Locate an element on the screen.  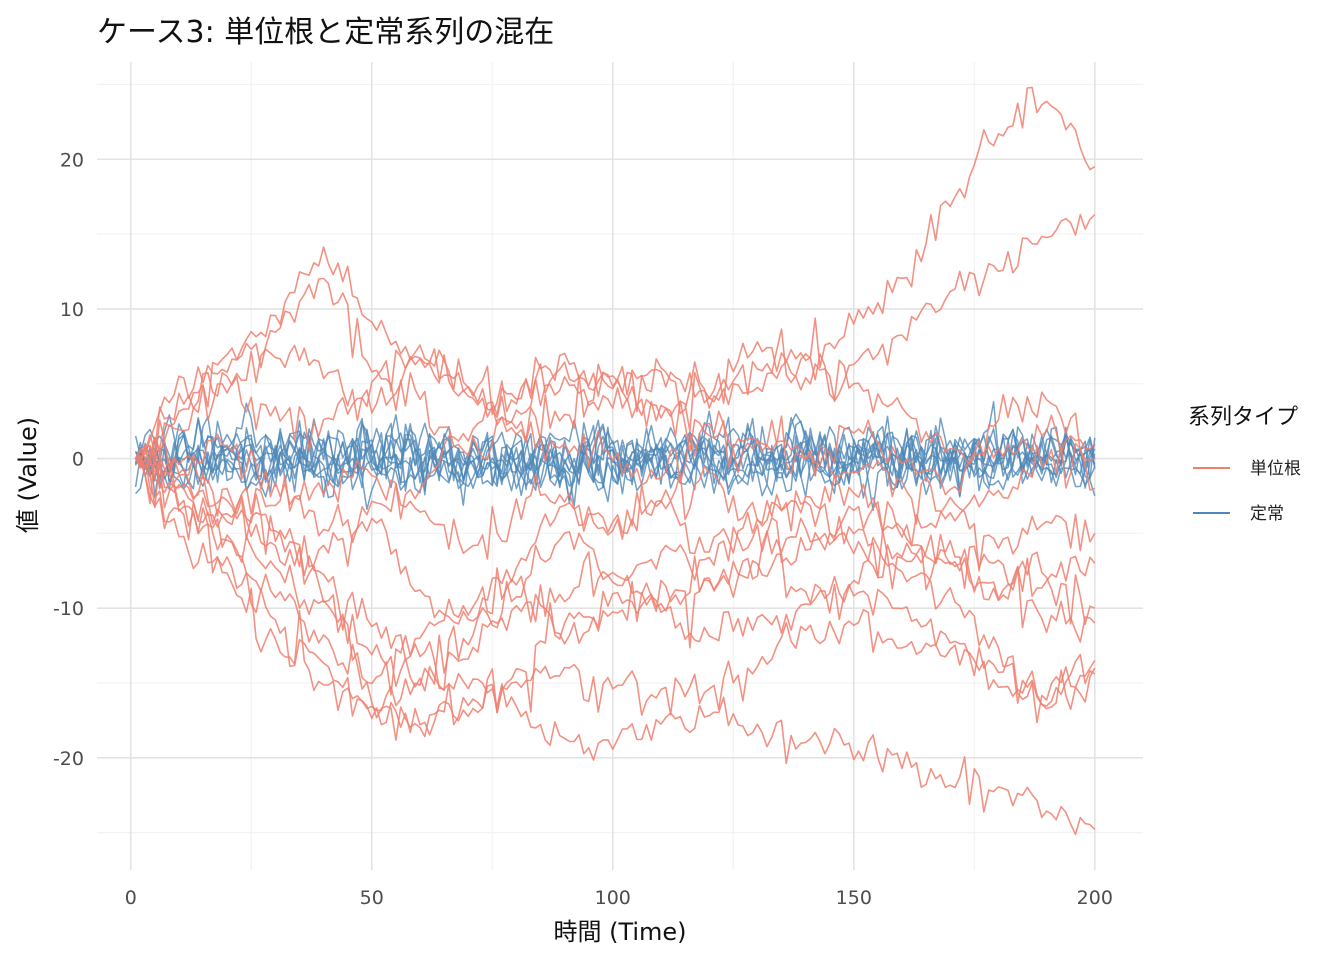
x-tick-label: 50 is located at coordinates (372, 898).